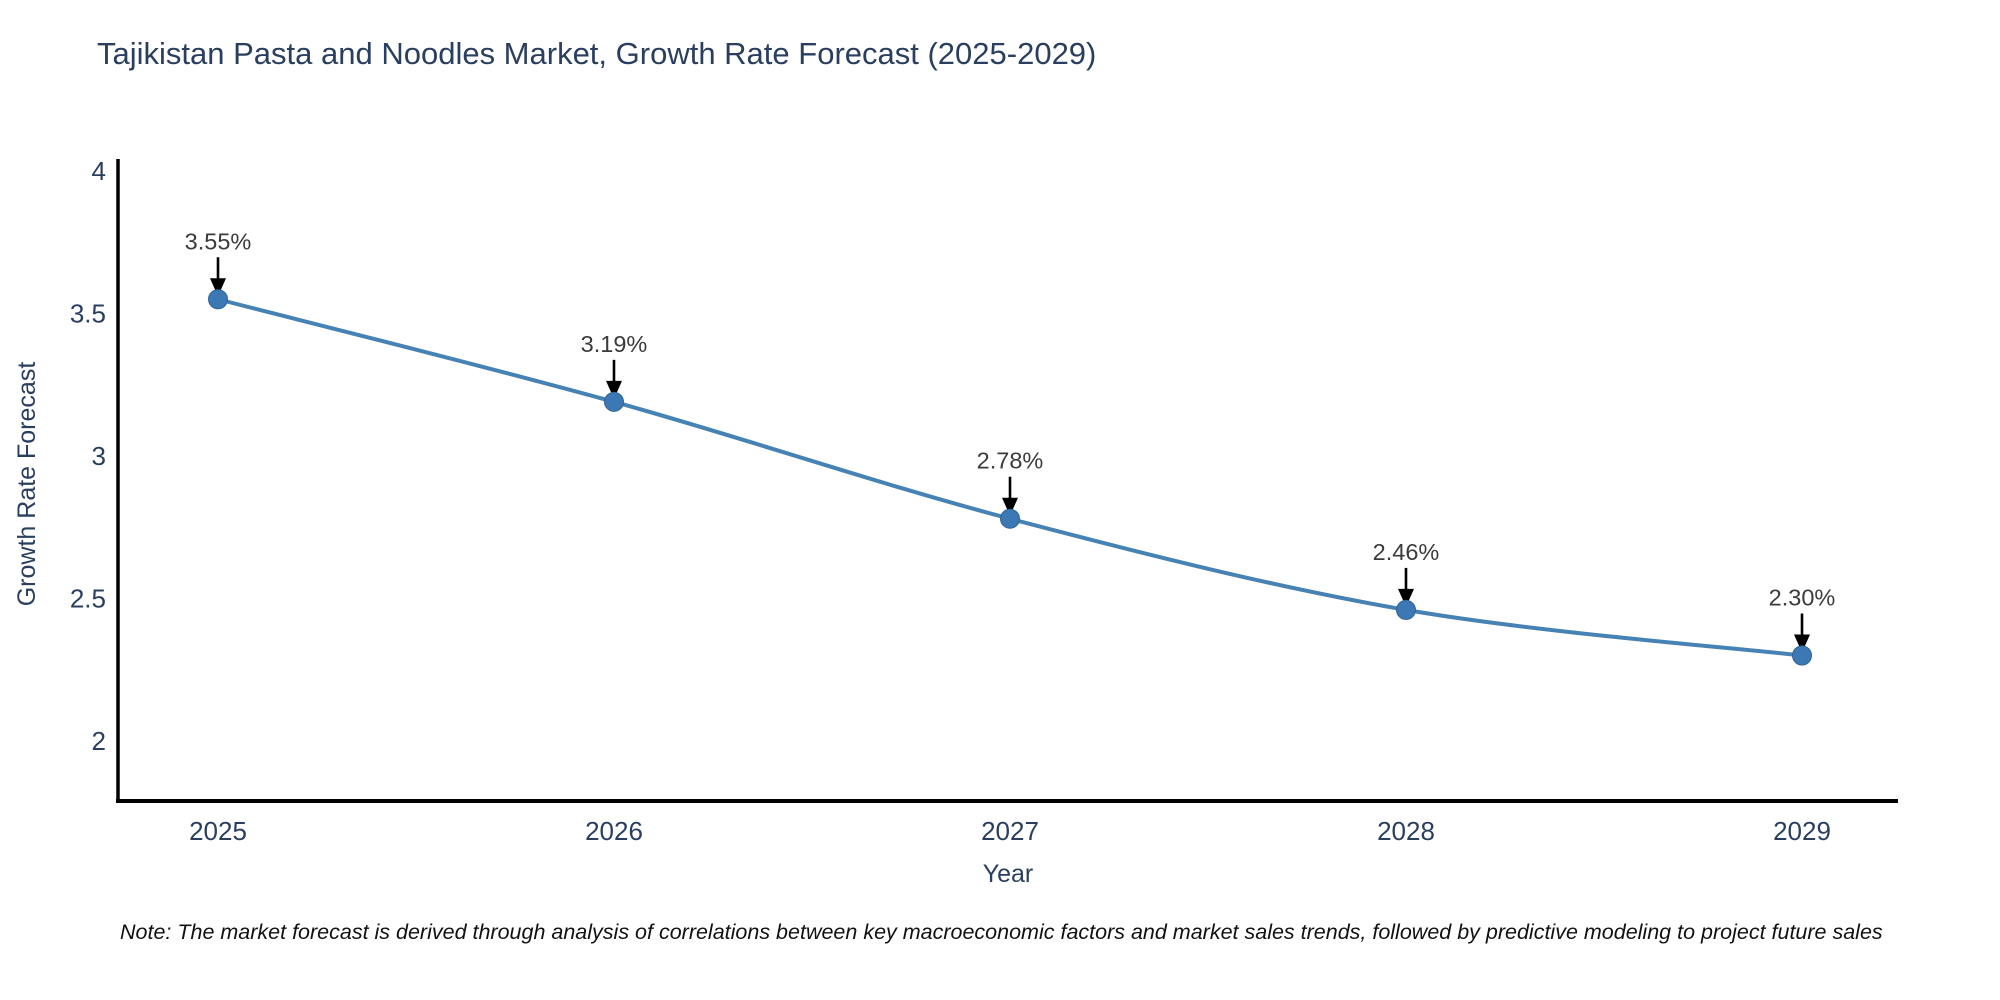  Describe the element at coordinates (218, 241) in the screenshot. I see `point-annotation: 3.55%` at that location.